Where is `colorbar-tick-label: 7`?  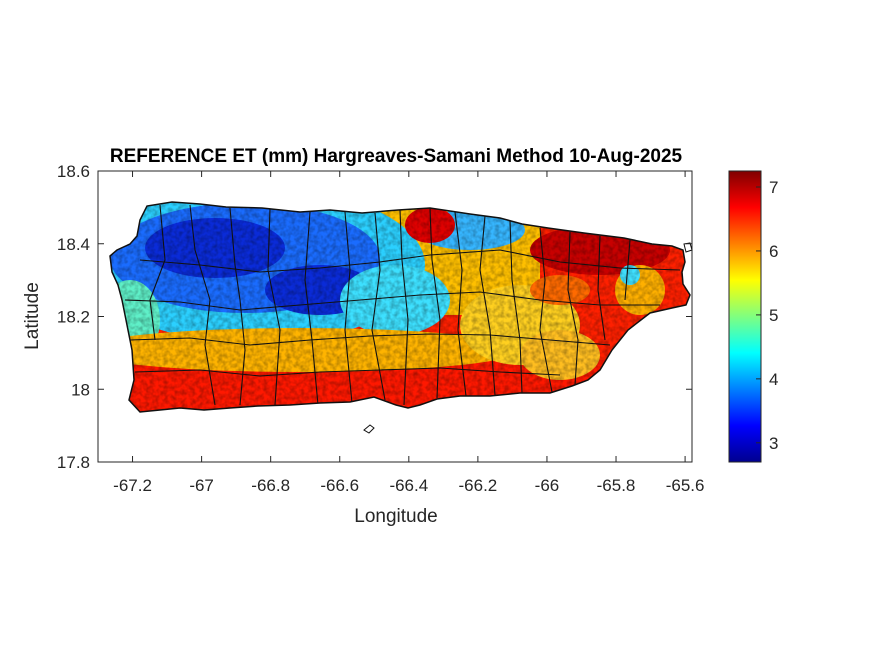 colorbar-tick-label: 7 is located at coordinates (773, 187).